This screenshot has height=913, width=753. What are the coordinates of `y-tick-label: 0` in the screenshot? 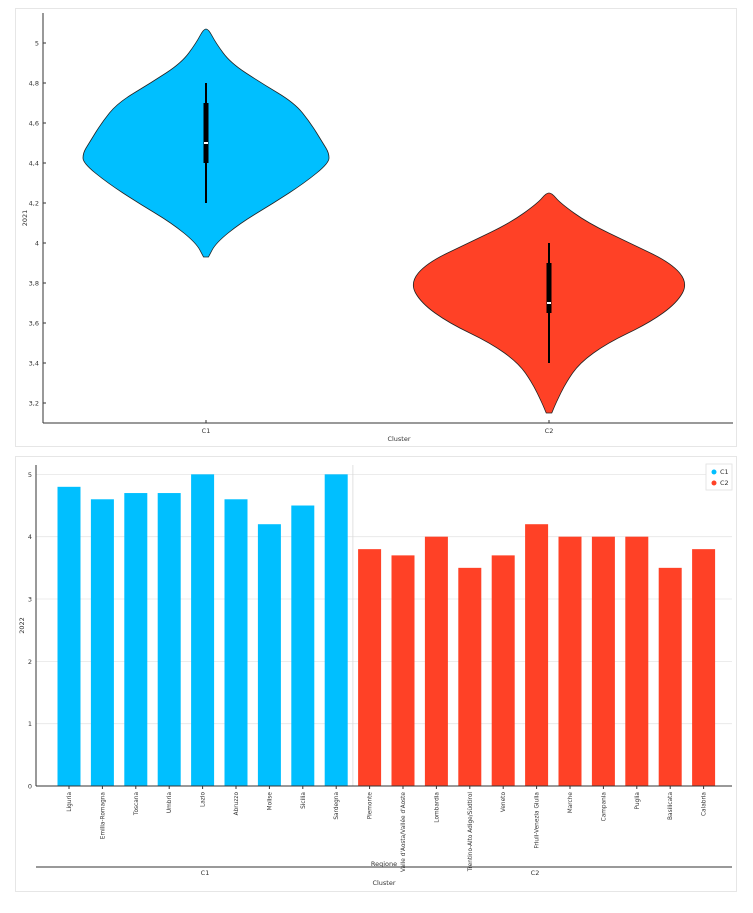 It's located at (30, 787).